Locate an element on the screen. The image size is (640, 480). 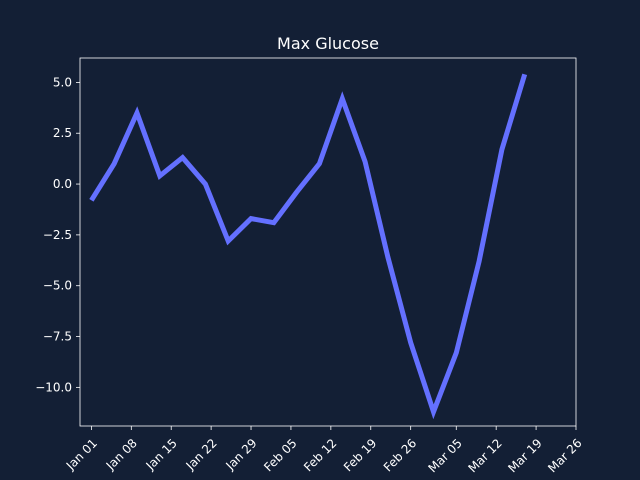
y-tick-label: −2.5 is located at coordinates (57, 235).